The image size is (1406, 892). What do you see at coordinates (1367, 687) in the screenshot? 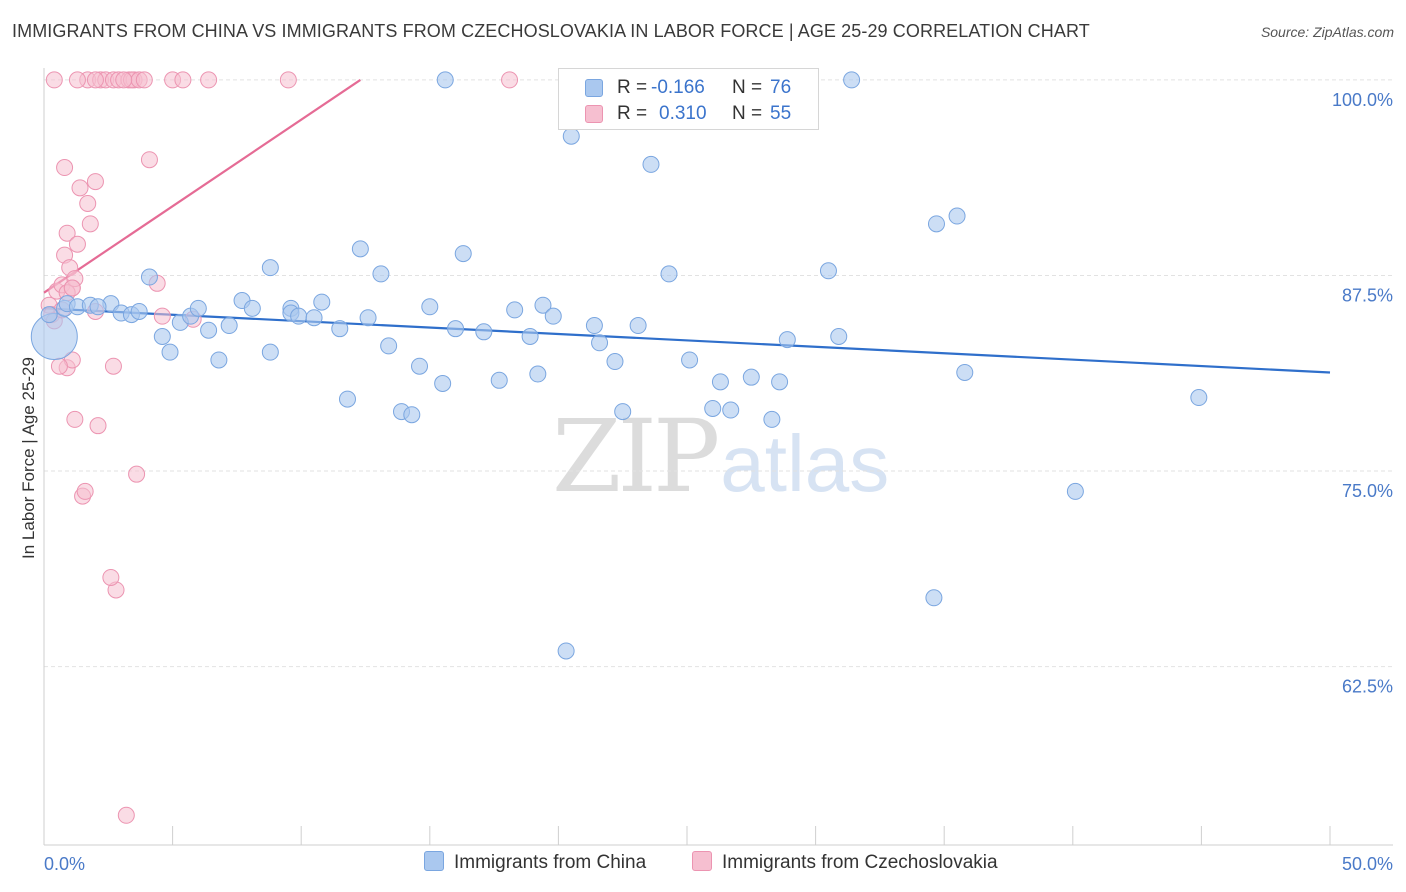
I see `y-tick-label: 62.5%` at bounding box center [1367, 687].